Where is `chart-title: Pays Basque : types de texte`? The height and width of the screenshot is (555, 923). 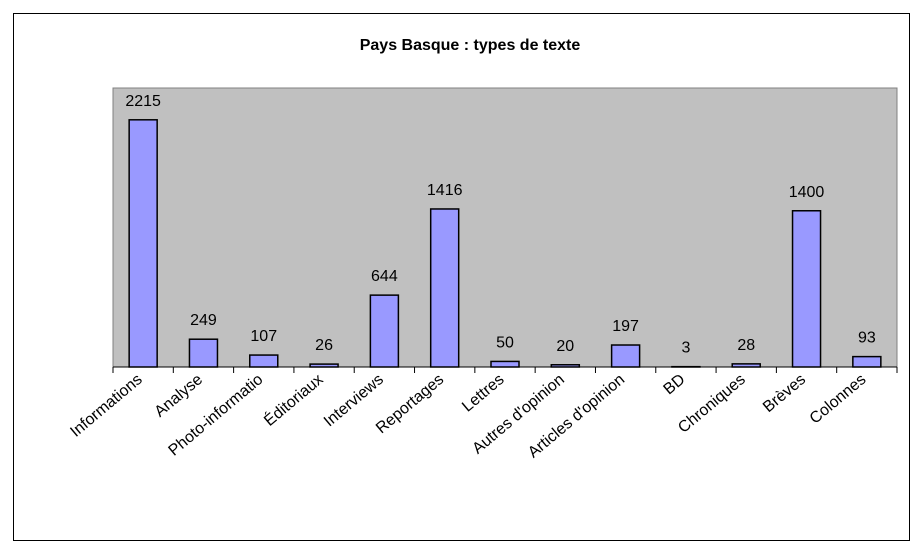
chart-title: Pays Basque : types de texte is located at coordinates (470, 45).